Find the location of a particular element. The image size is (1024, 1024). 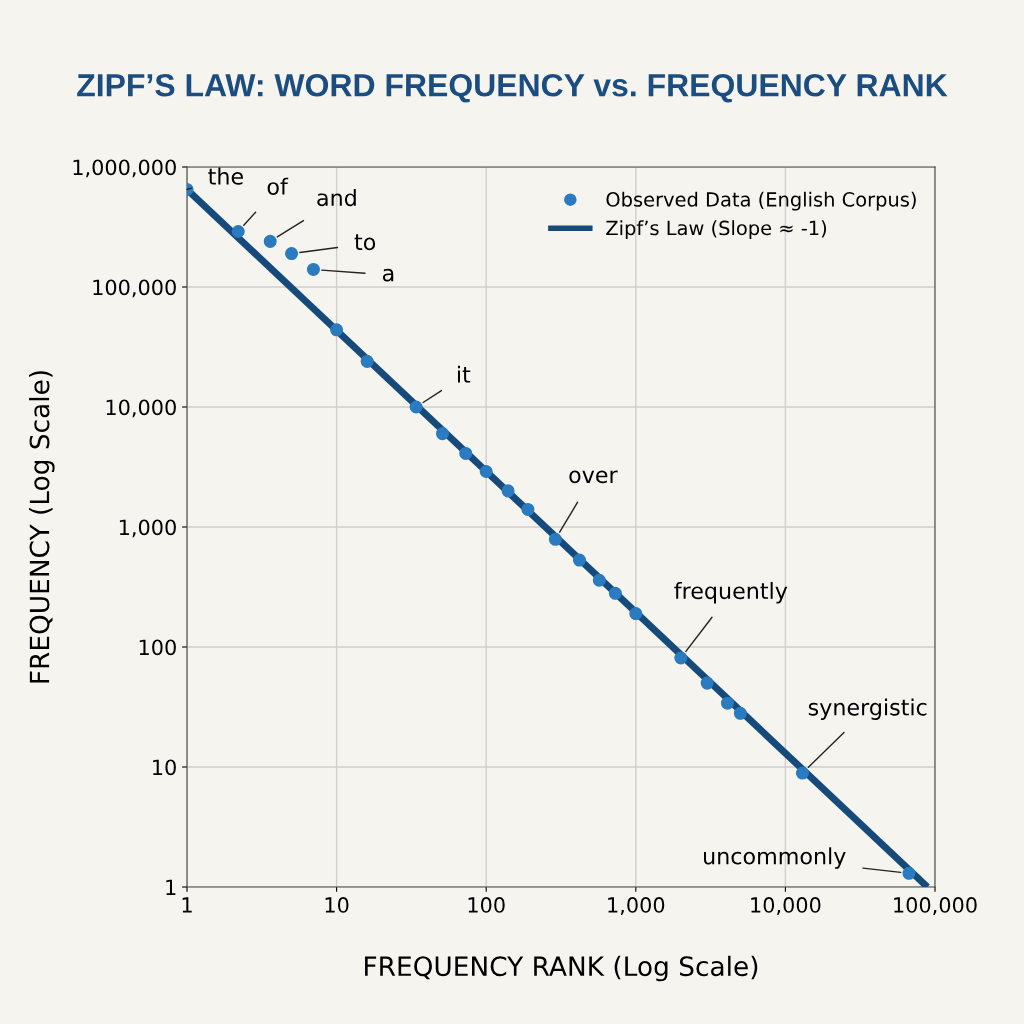

annotation: the is located at coordinates (225, 176).